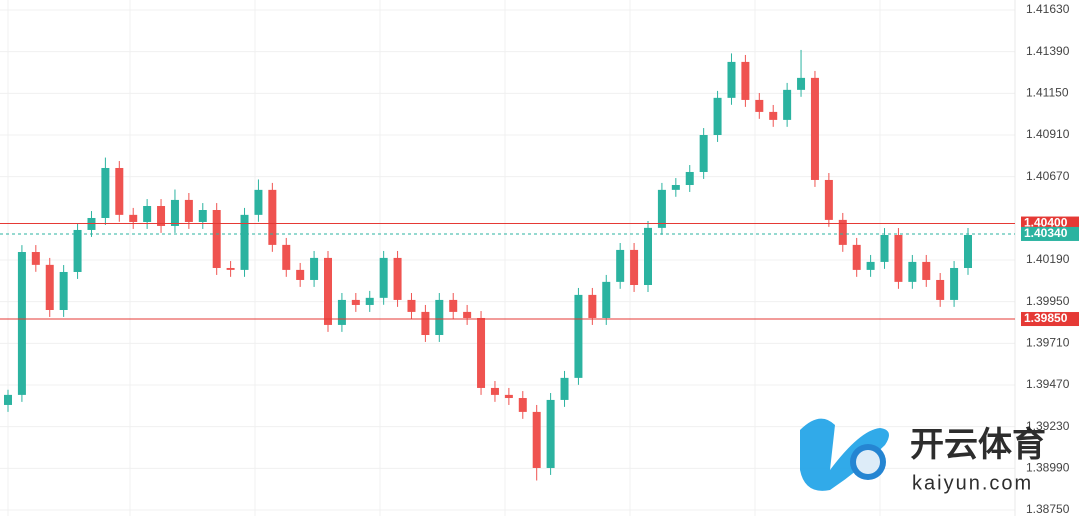  What do you see at coordinates (1048, 51) in the screenshot?
I see `y-tick-label: 1.41390` at bounding box center [1048, 51].